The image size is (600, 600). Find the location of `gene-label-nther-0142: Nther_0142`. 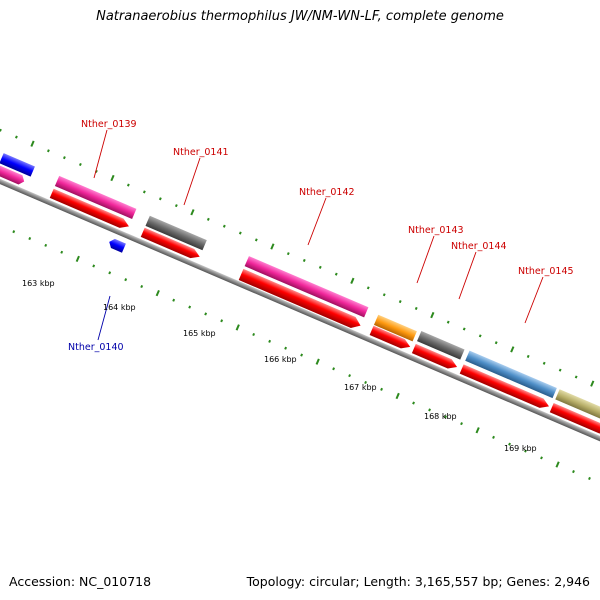

gene-label-nther-0142: Nther_0142 is located at coordinates (327, 192).